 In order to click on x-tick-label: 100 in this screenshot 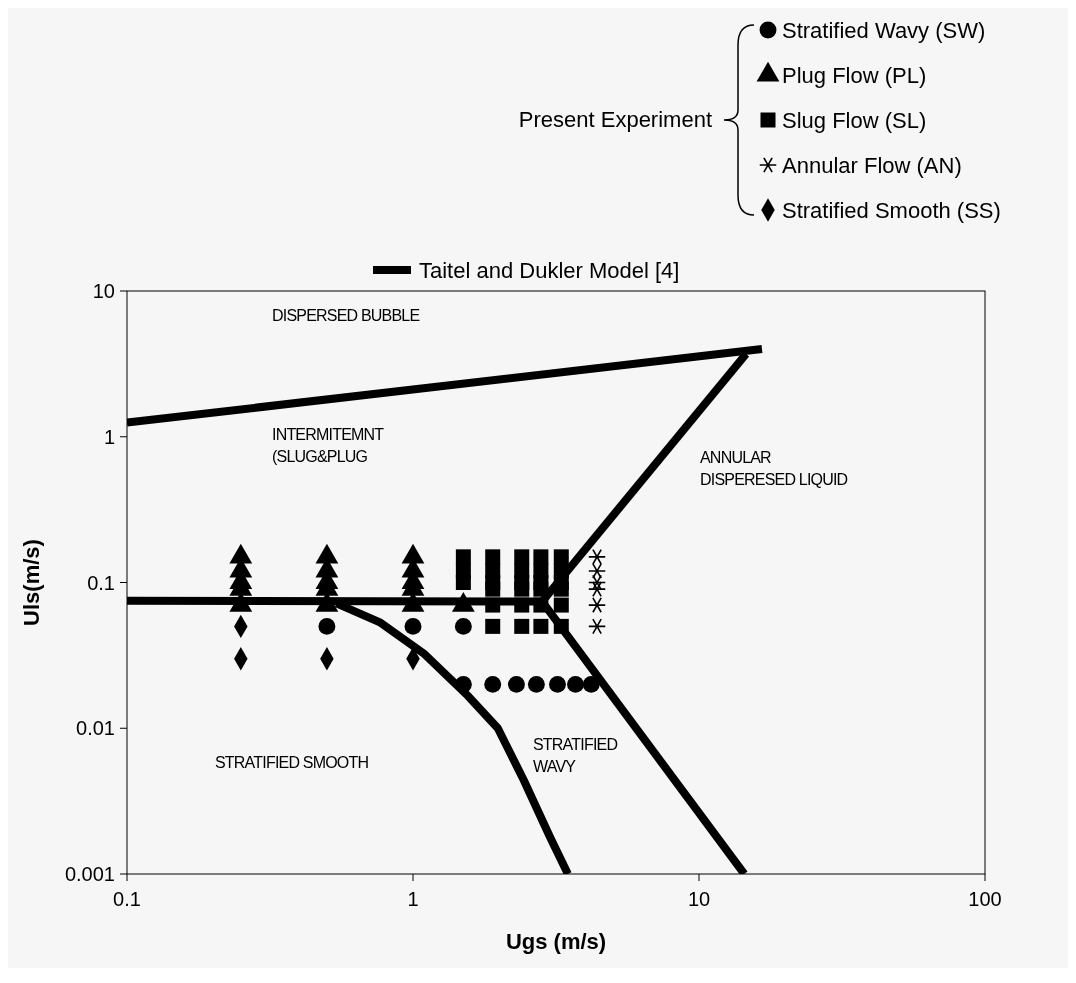, I will do `click(985, 899)`.